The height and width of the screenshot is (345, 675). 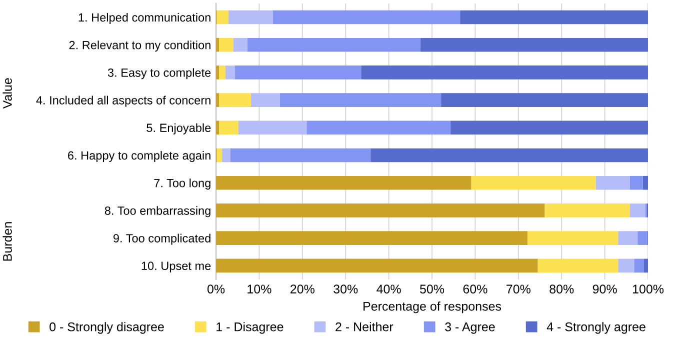 I want to click on x-axis-title: Percentage of responses, so click(x=433, y=308).